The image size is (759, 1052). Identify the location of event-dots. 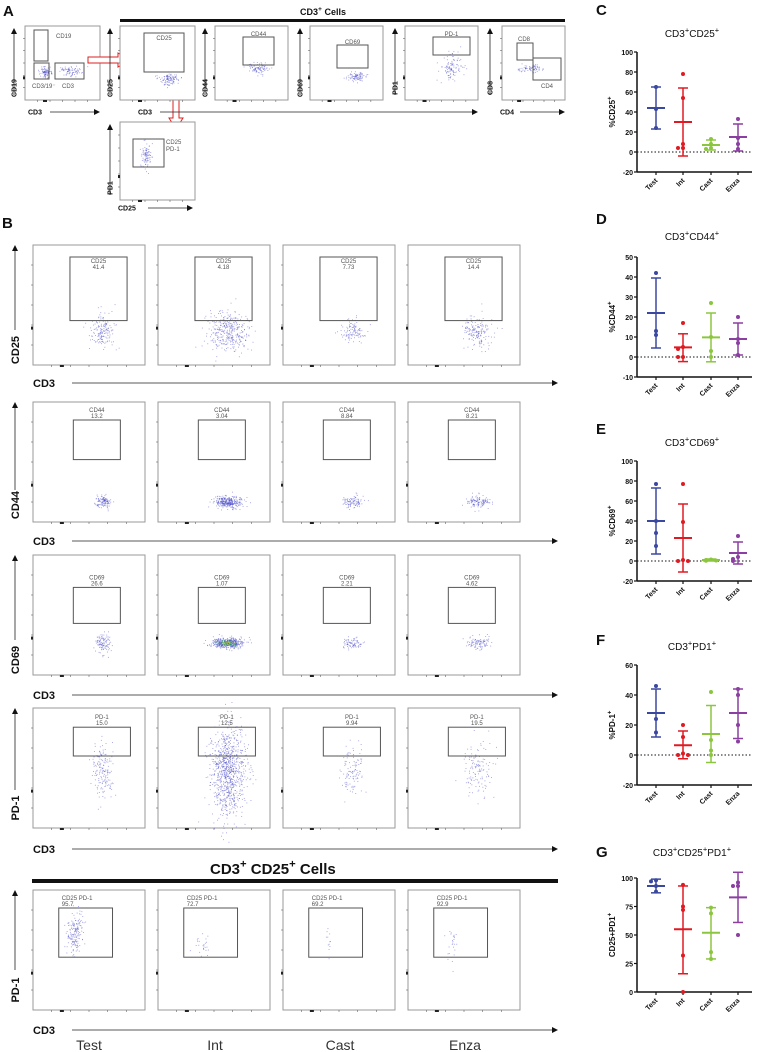
(103, 772).